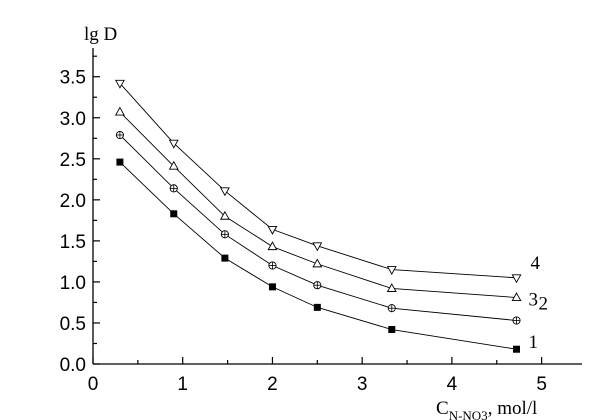 The height and width of the screenshot is (420, 614). Describe the element at coordinates (513, 408) in the screenshot. I see `x-axis-title-unit: , mol/l` at that location.